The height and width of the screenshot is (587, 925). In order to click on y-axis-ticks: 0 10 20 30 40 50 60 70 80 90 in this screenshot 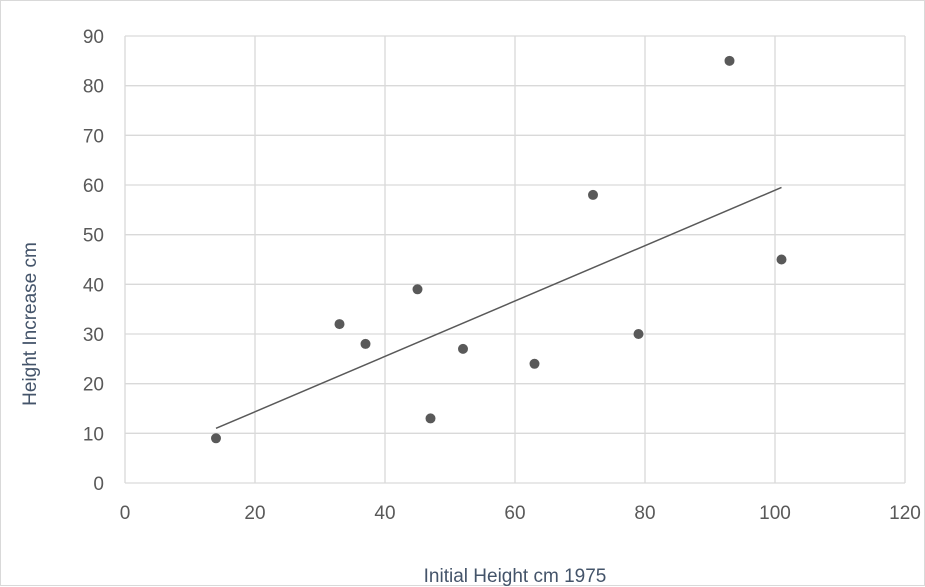, I will do `click(93, 261)`.